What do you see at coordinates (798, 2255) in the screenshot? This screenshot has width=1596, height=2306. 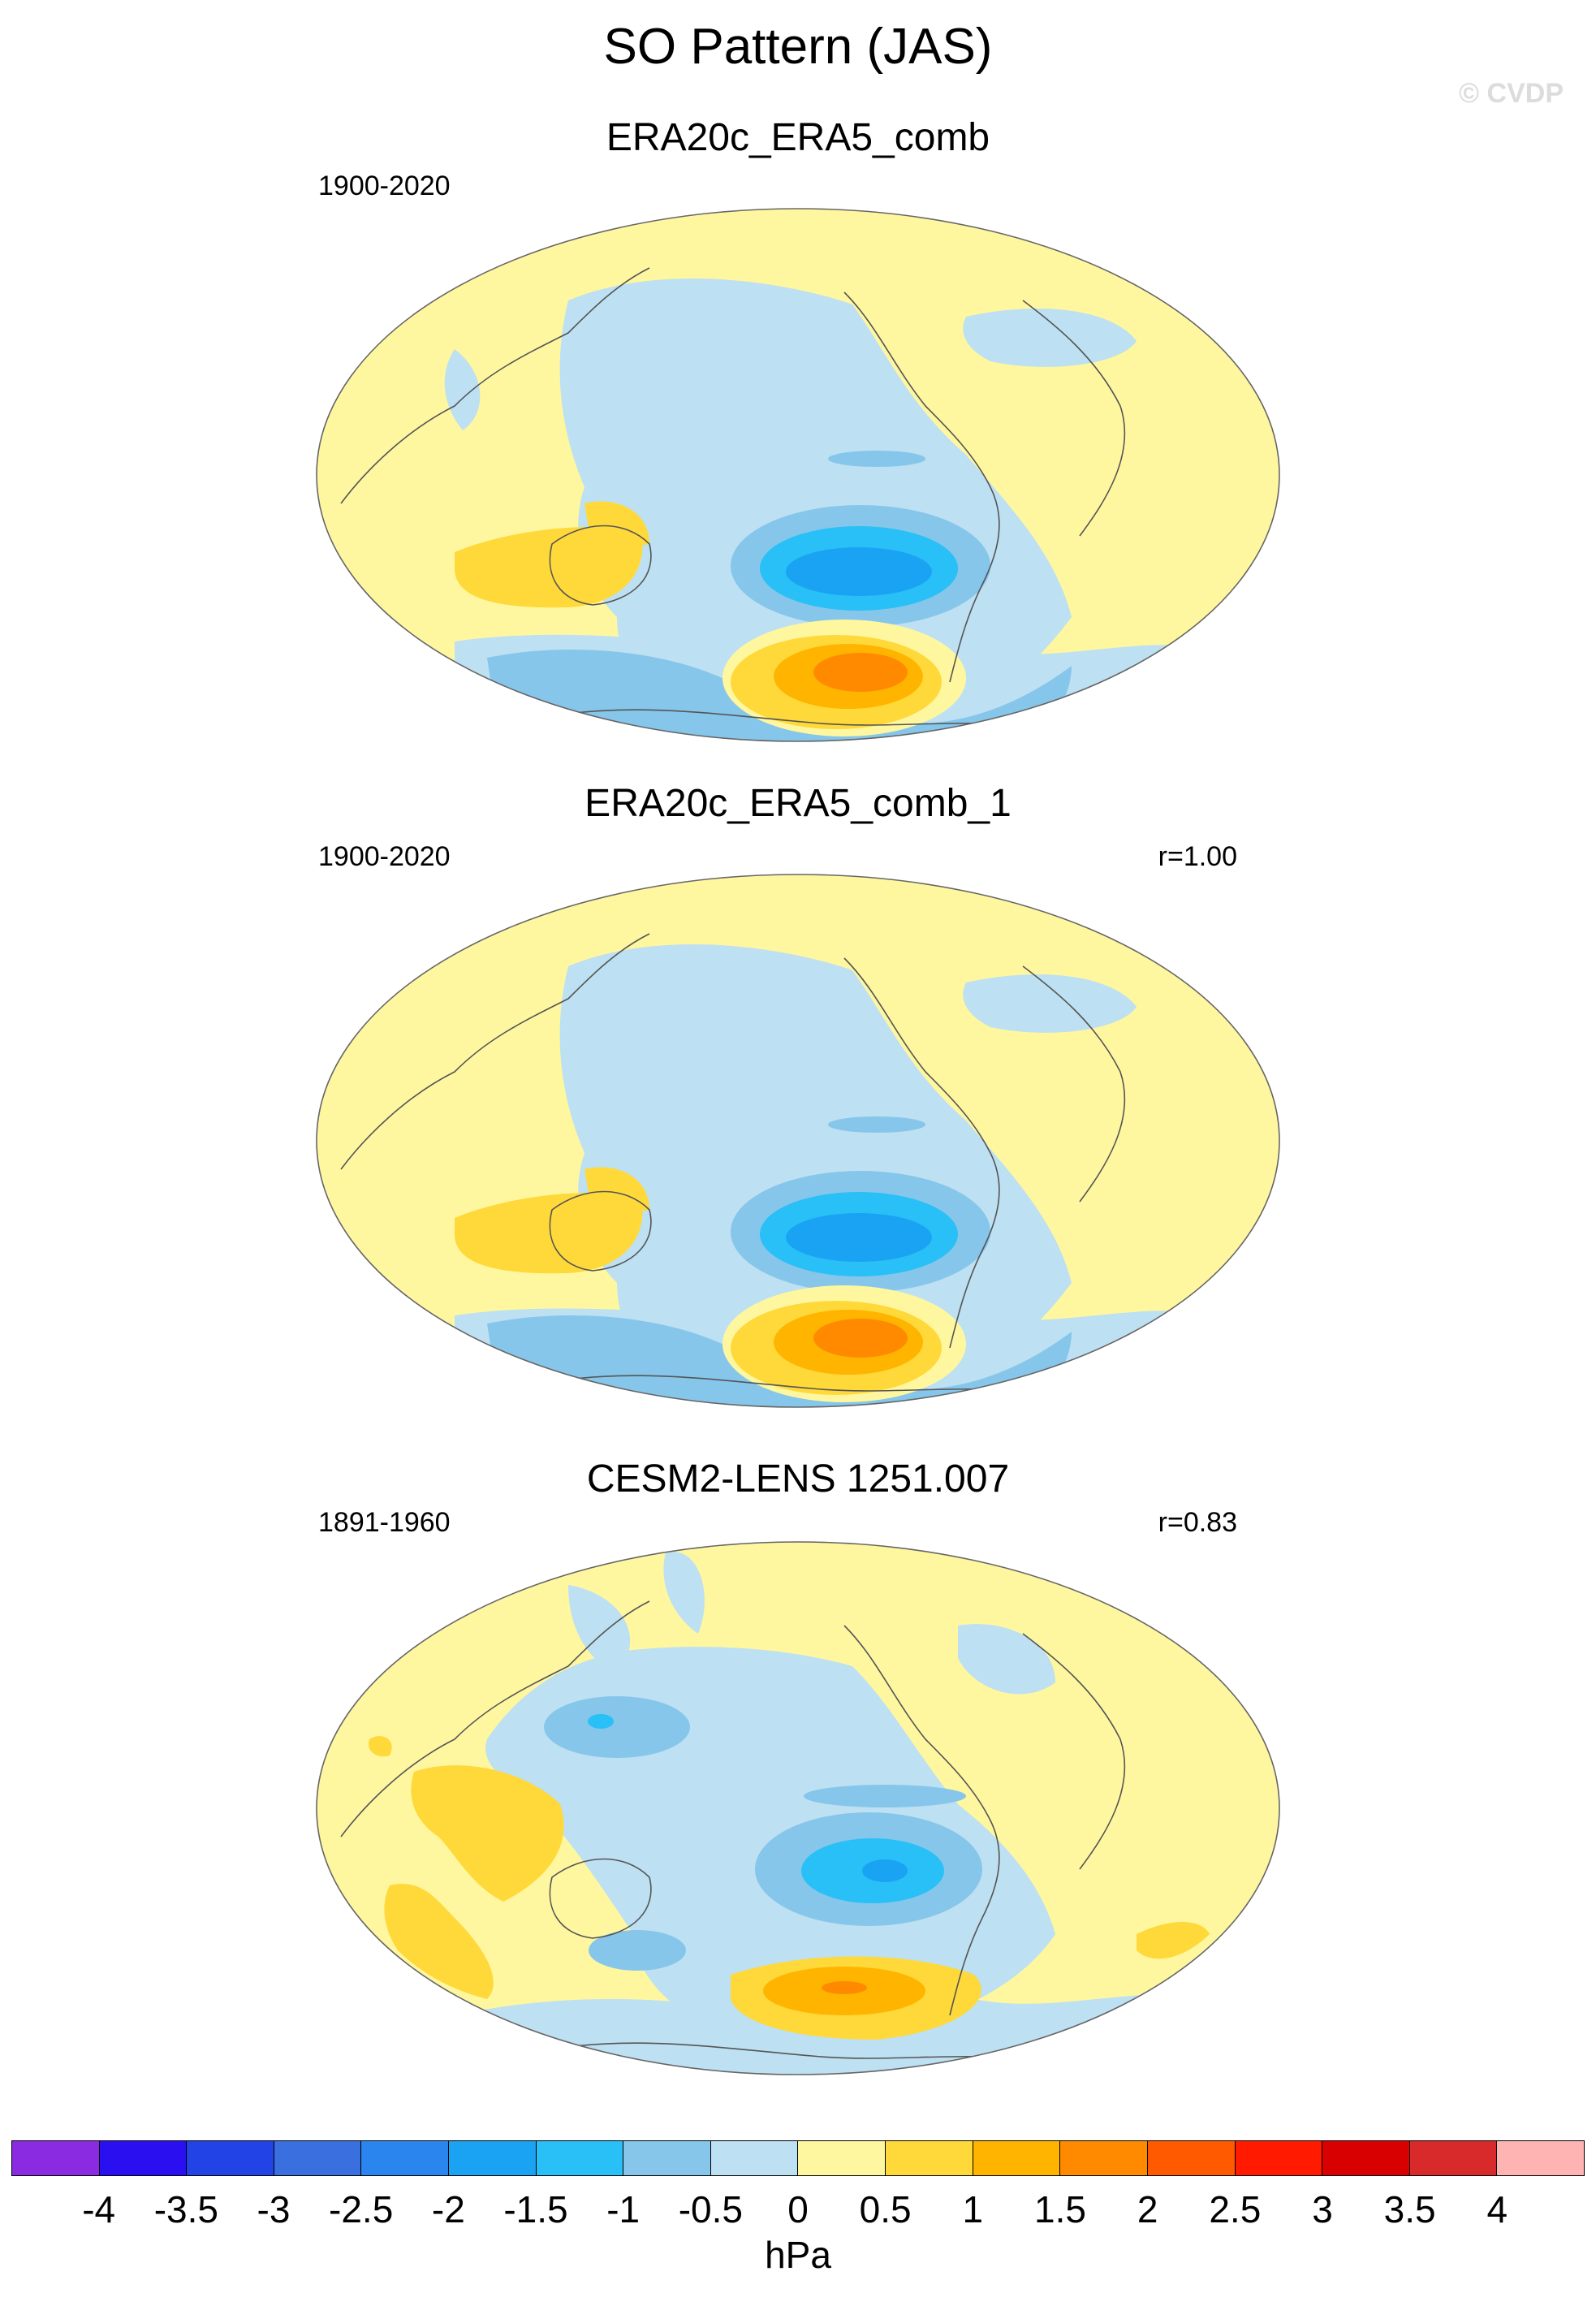 I see `colorbar-unit: hPa` at bounding box center [798, 2255].